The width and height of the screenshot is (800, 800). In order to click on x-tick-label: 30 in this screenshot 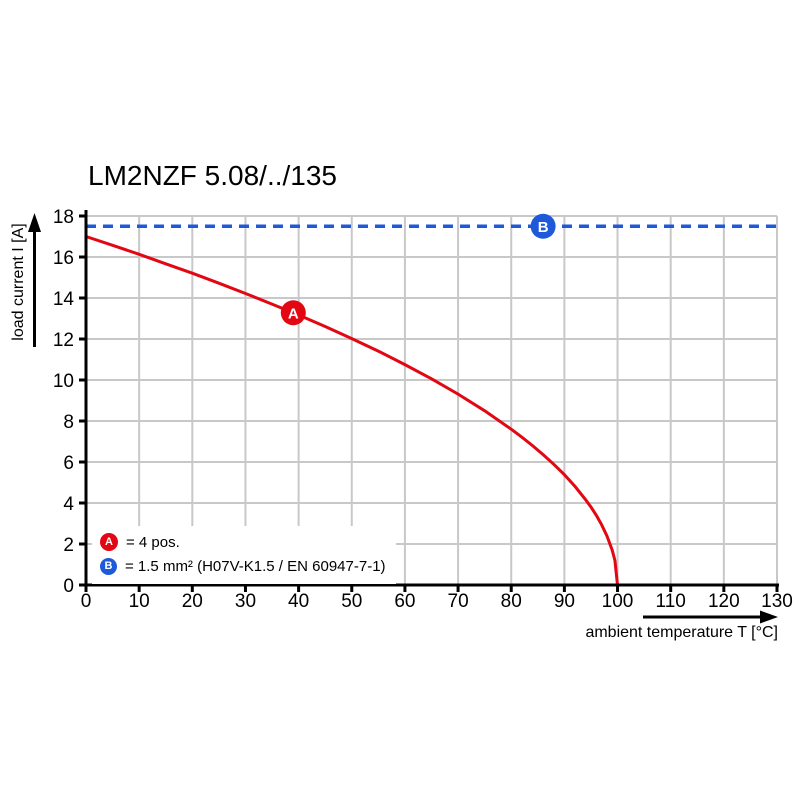, I will do `click(245, 601)`.